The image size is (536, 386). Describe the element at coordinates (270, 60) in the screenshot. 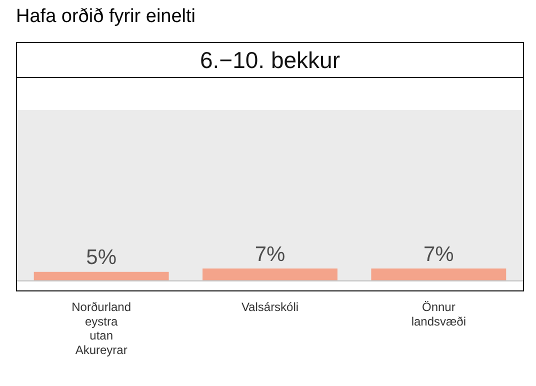

I see `chart-subtitle: 6.−10. bekkur` at that location.